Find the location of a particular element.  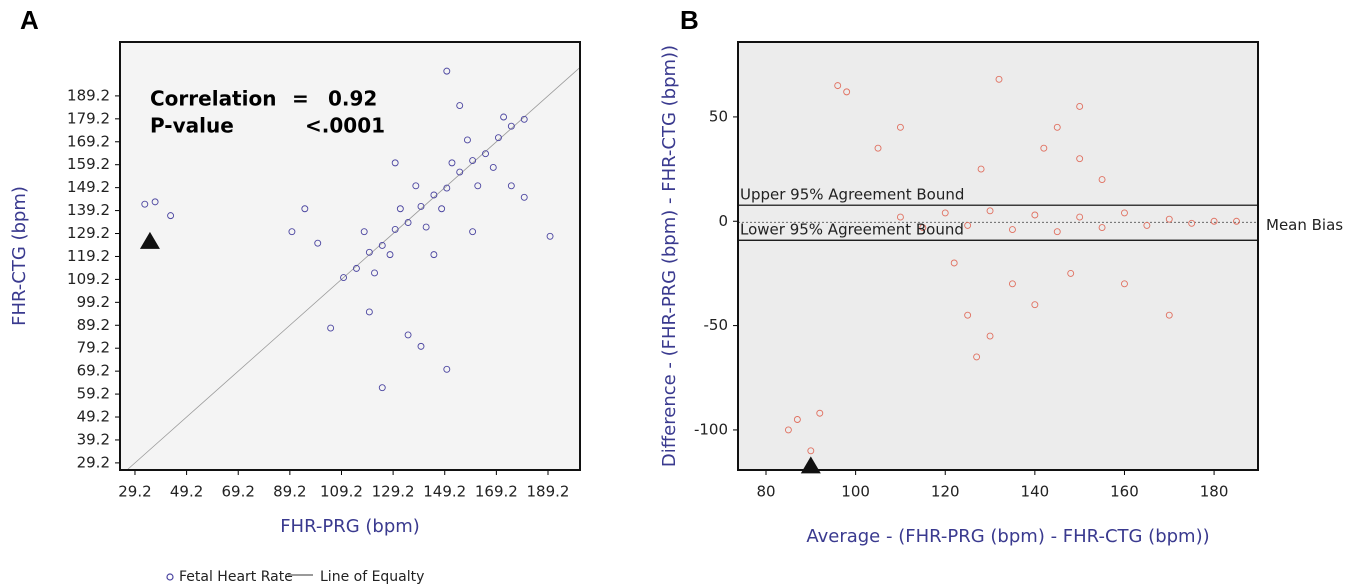

y-tick-label: 119.2 is located at coordinates (88, 256).